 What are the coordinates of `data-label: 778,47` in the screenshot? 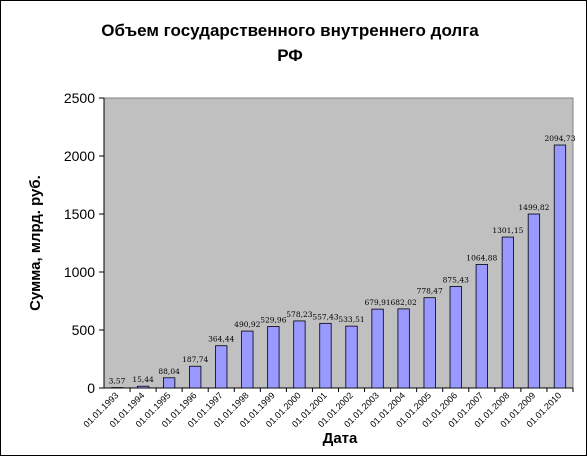 It's located at (430, 291).